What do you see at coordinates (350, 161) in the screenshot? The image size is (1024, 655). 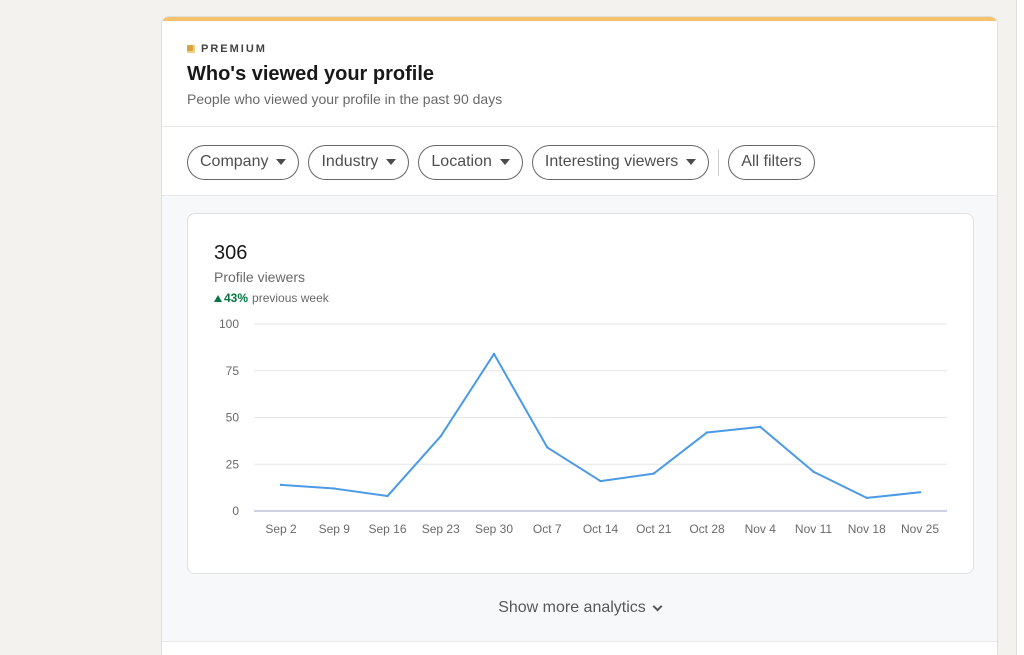 I see `filter-industry-label: Industry` at bounding box center [350, 161].